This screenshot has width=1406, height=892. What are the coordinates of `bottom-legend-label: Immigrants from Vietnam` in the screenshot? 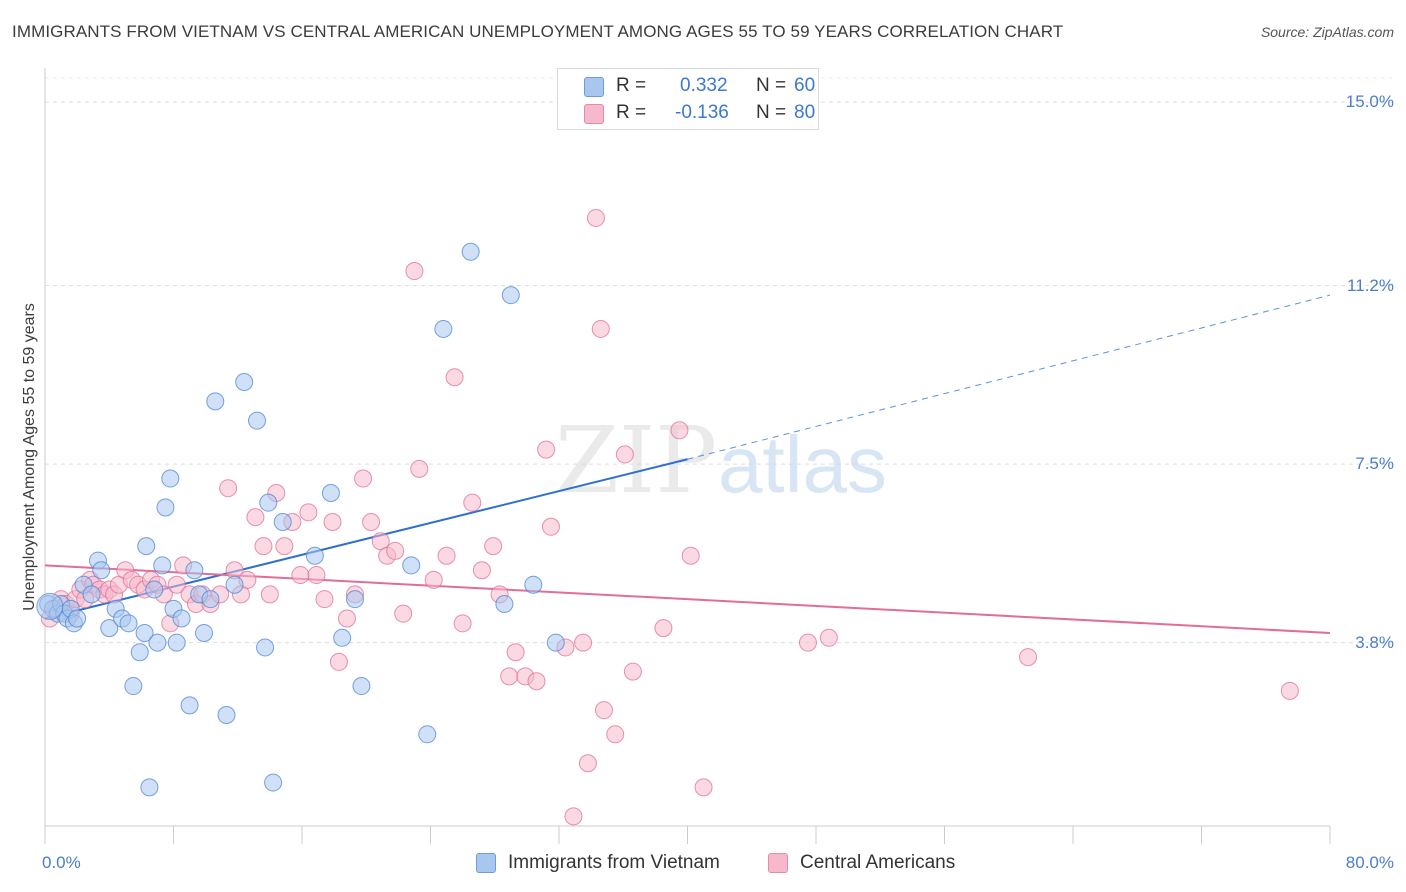 It's located at (614, 862).